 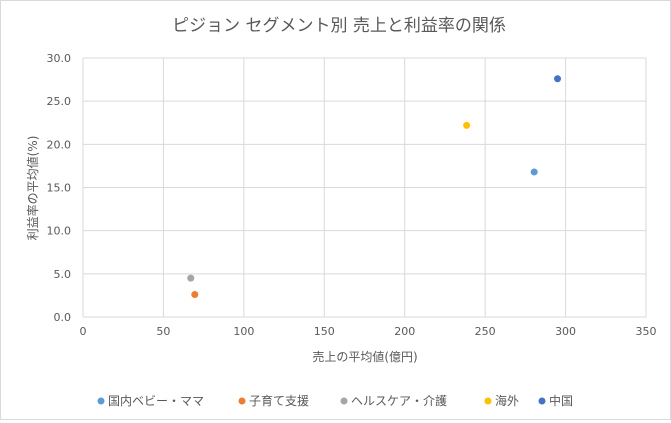 What do you see at coordinates (59, 144) in the screenshot?
I see `y-tick-label: 20.0` at bounding box center [59, 144].